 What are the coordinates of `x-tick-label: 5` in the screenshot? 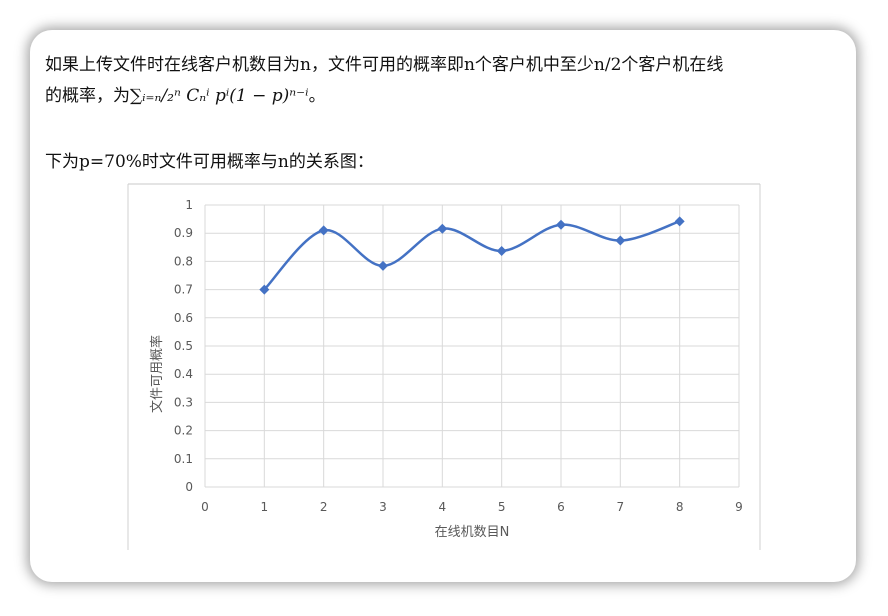 It's located at (502, 507).